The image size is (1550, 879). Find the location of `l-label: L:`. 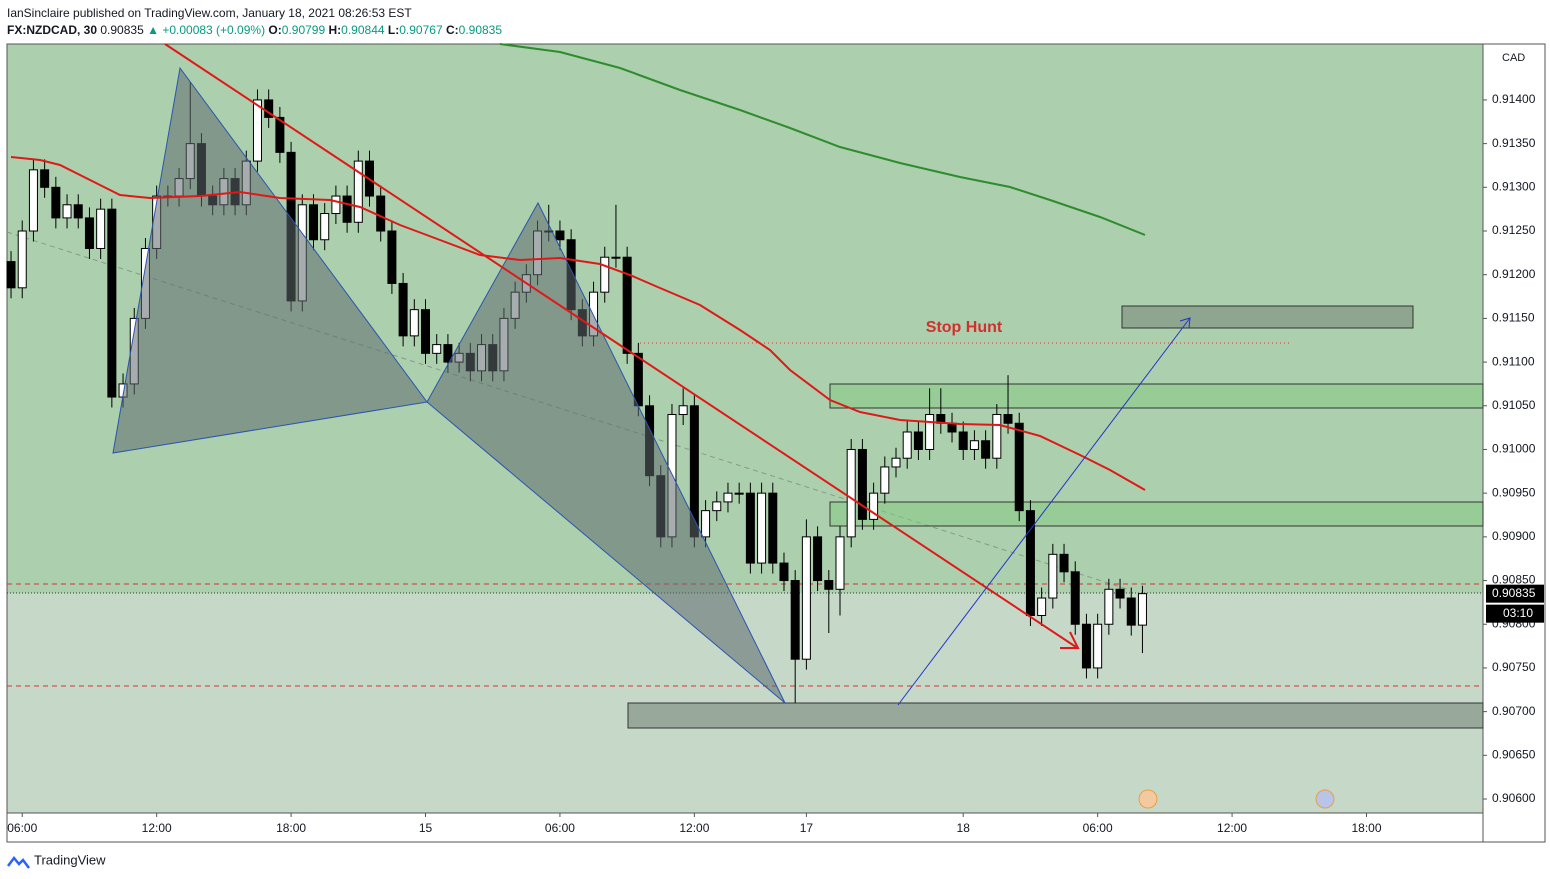

l-label: L: is located at coordinates (393, 30).